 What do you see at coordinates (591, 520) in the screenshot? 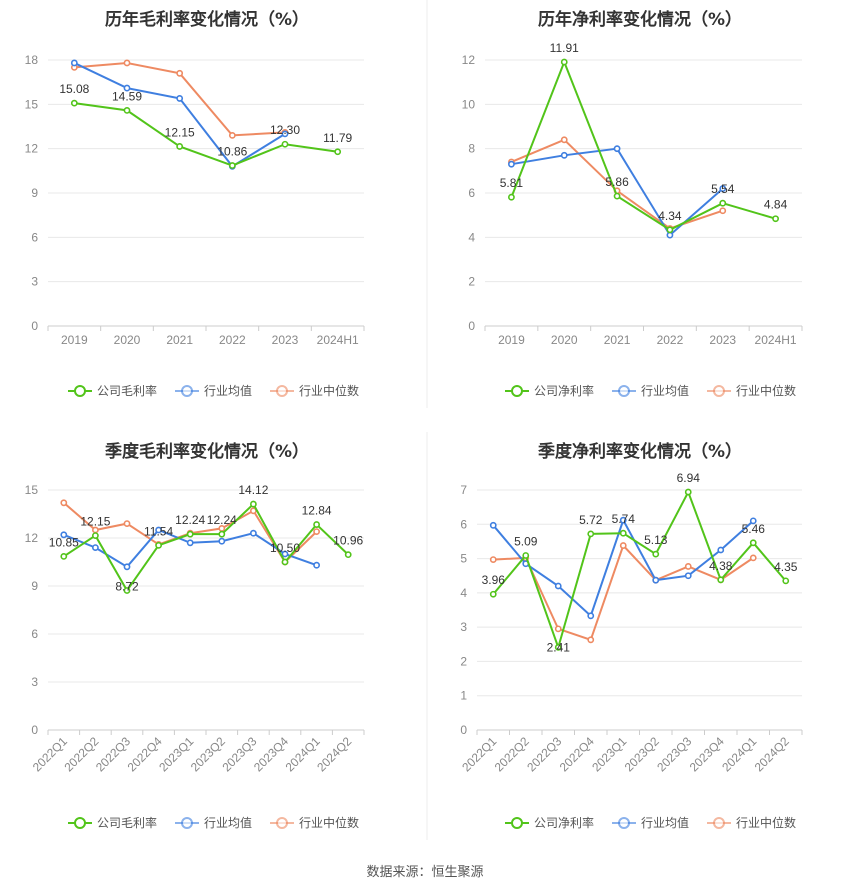
I see `data-label: 5.72` at bounding box center [591, 520].